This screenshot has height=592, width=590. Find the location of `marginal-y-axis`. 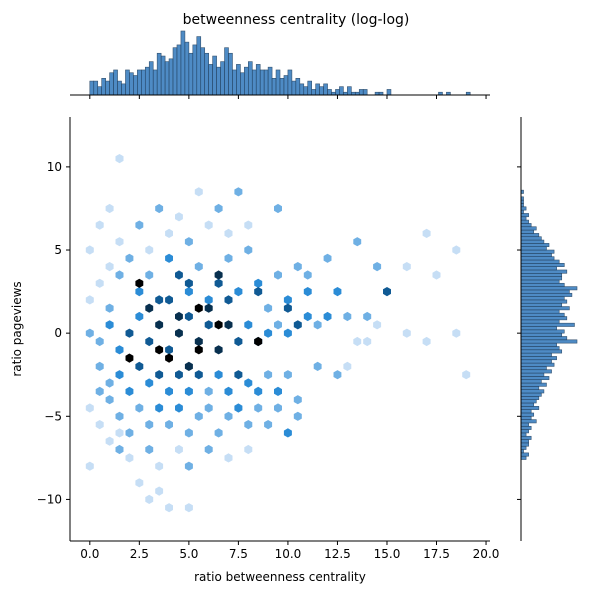

marginal-y-axis is located at coordinates (519, 329).